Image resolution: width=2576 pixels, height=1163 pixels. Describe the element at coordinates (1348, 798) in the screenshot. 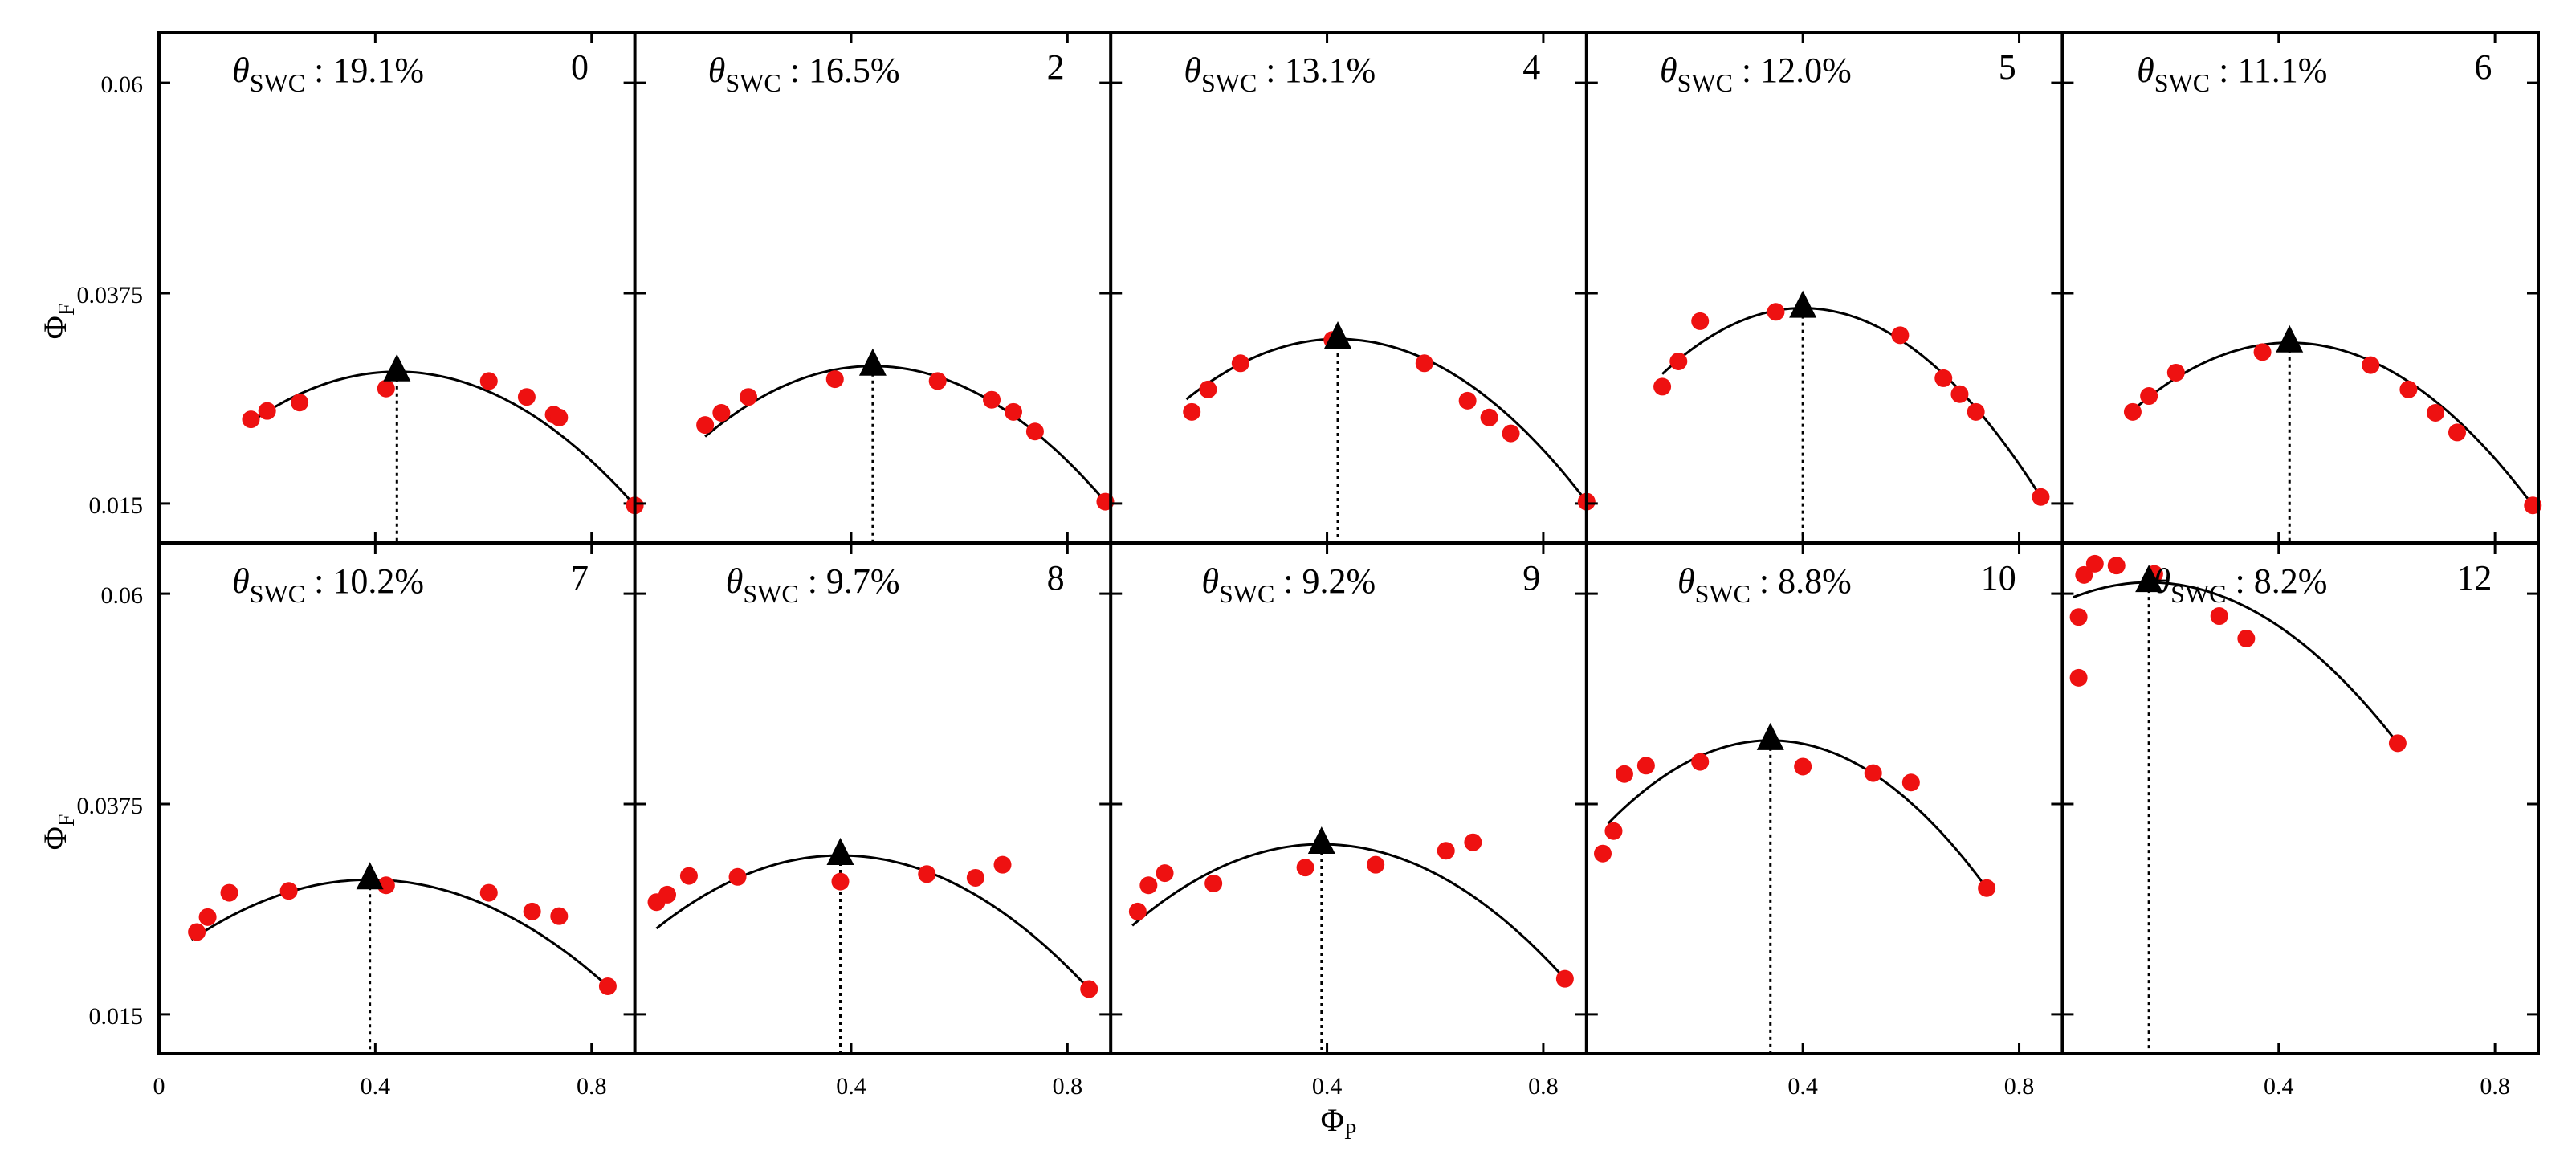

I see `panel-9: θSWC : 9.2% 9` at that location.